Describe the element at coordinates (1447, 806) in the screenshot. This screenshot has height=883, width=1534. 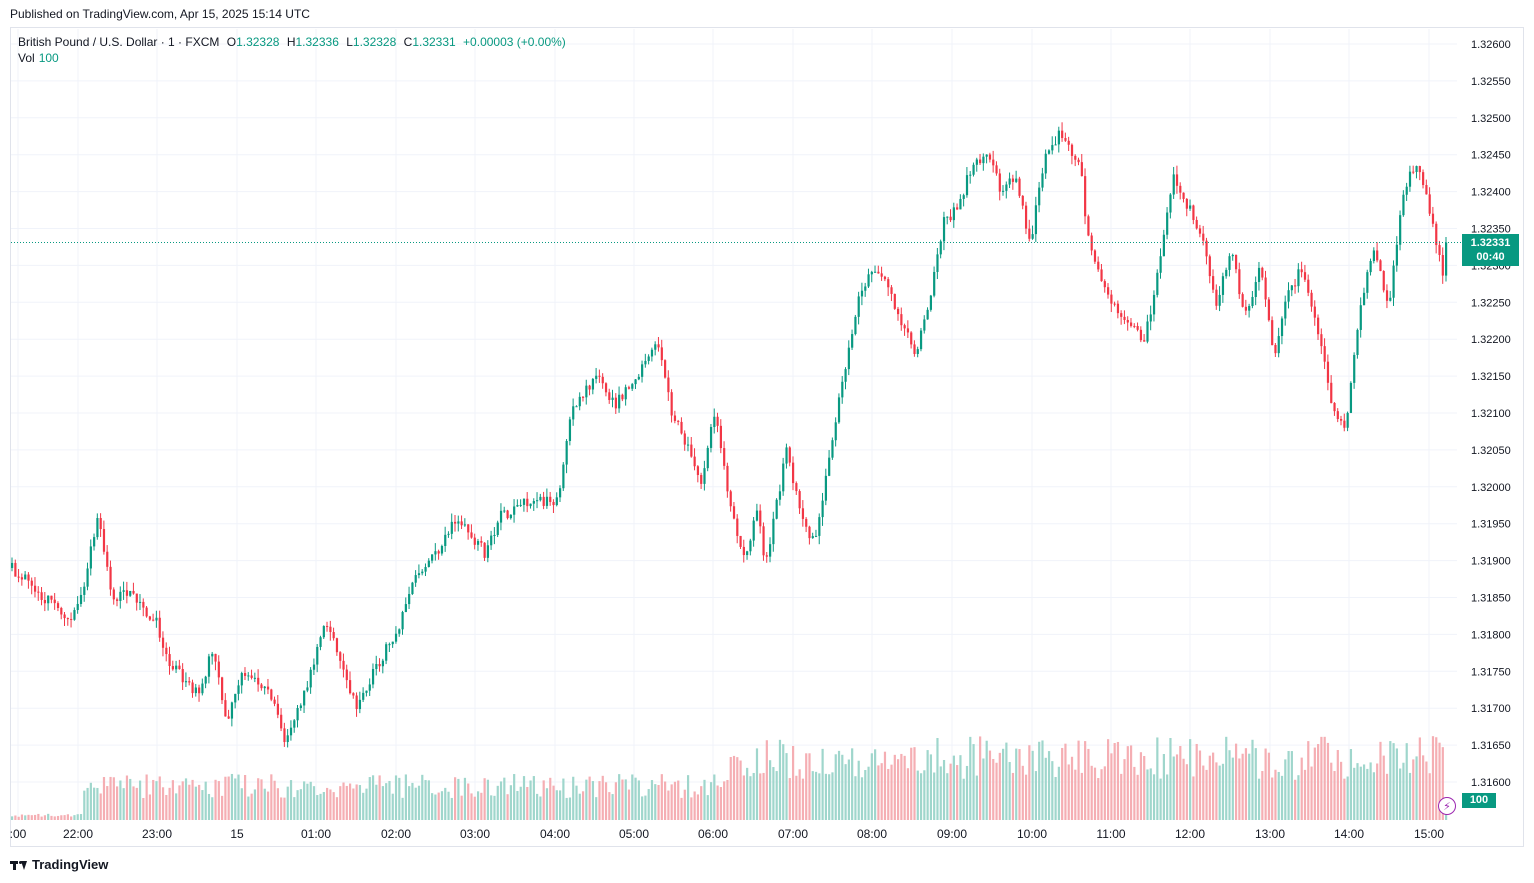
I see `lightning-icon: ⚡` at that location.